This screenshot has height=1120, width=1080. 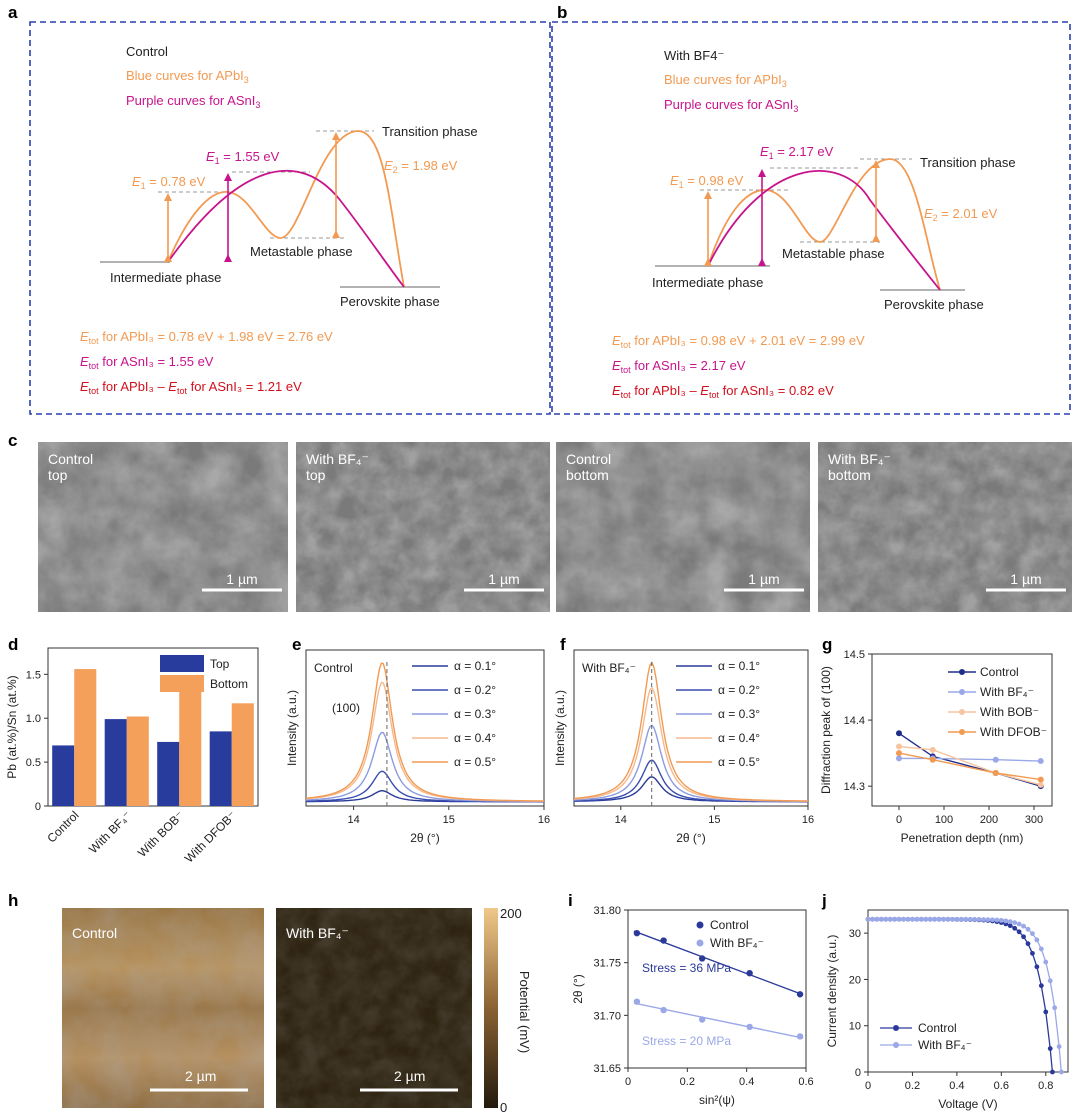 I want to click on panel-a-e1-orange: E1 = 0.78 eV, so click(x=169, y=182).